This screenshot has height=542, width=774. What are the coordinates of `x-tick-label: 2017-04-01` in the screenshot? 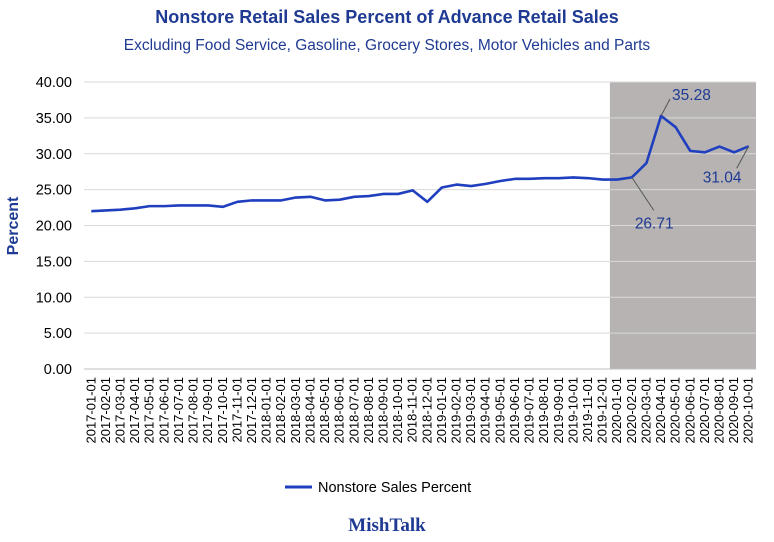 It's located at (134, 410).